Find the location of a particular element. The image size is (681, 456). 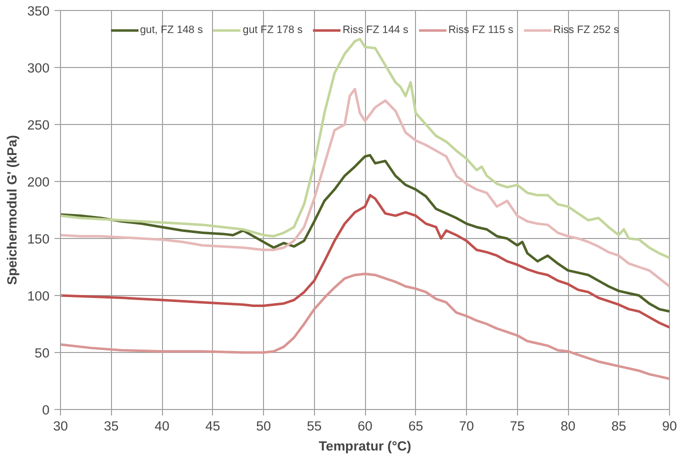

x-tick-label: 90 is located at coordinates (669, 426).